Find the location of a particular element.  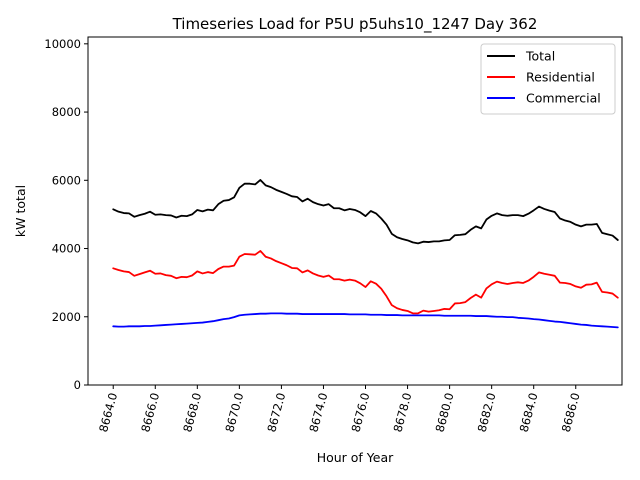

legend-label-total: Total is located at coordinates (540, 56).